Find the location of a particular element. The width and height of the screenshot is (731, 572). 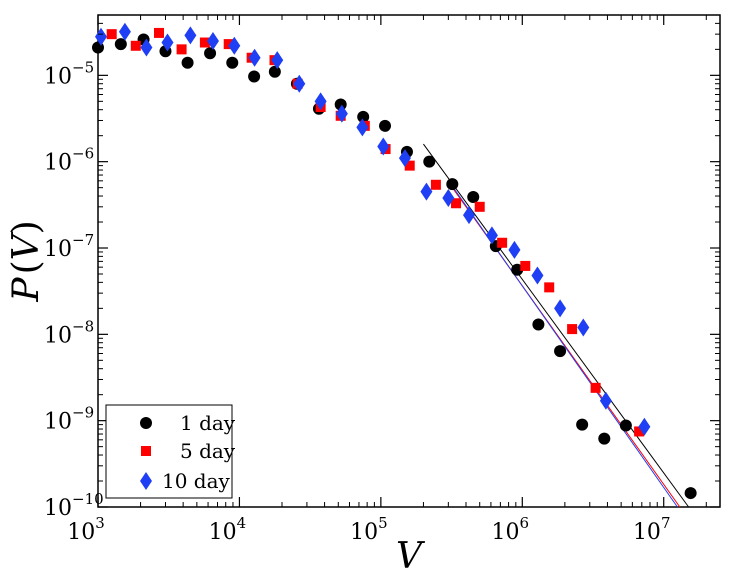

y-tick-exponent: −5 is located at coordinates (83, 67).